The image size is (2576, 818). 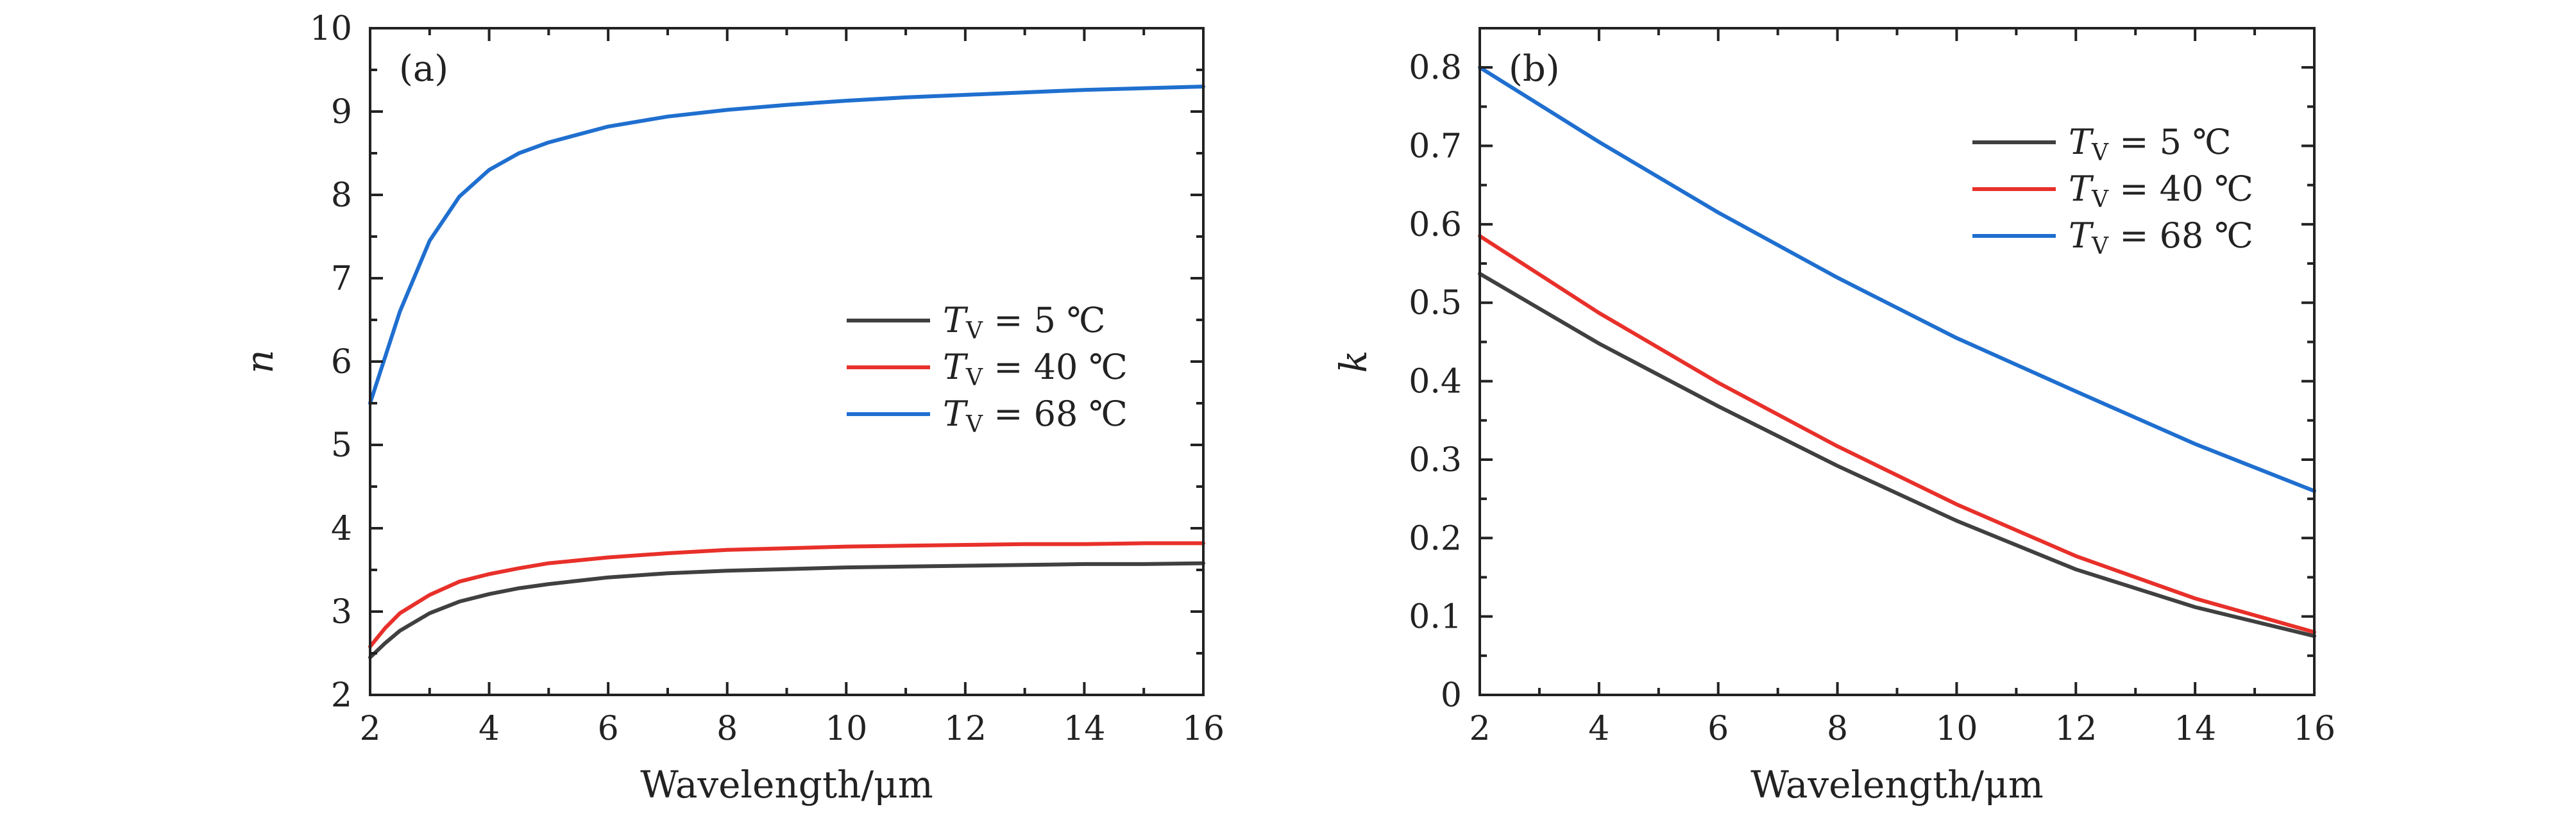 What do you see at coordinates (846, 729) in the screenshot?
I see `panel-a-xtick-label: 10` at bounding box center [846, 729].